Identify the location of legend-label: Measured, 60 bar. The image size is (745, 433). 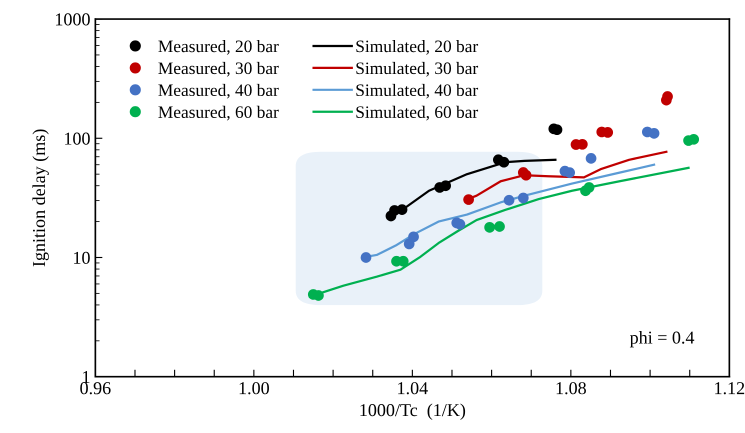
(218, 113).